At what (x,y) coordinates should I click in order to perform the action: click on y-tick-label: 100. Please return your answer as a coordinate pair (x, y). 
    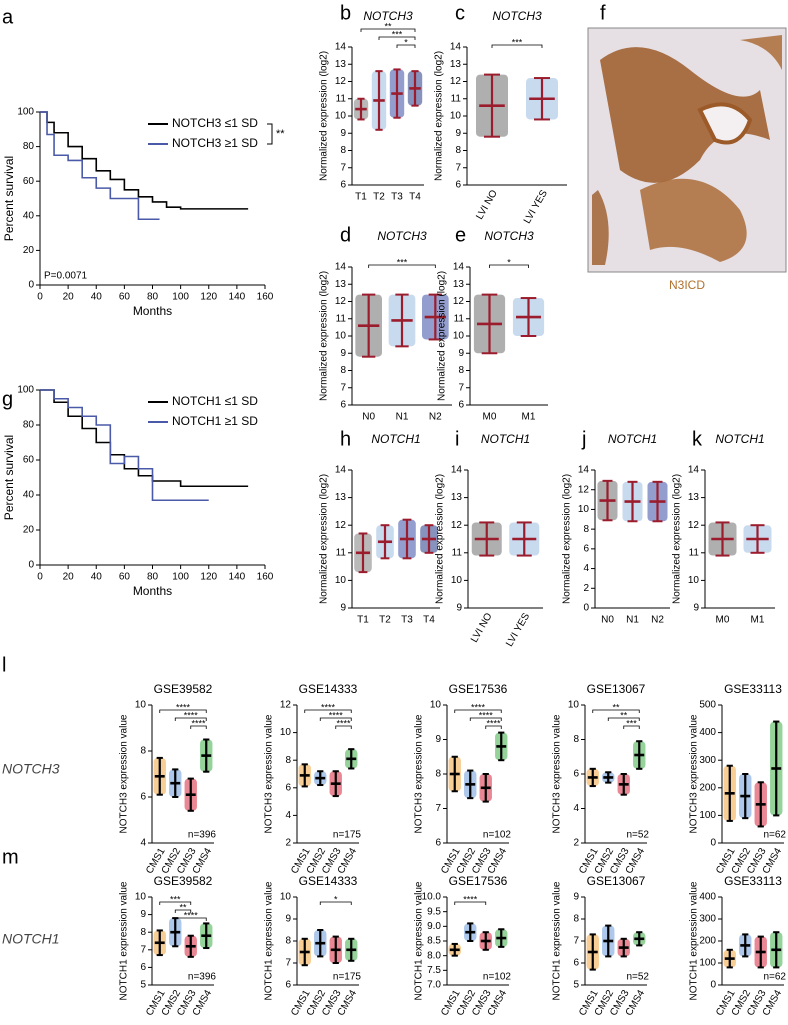
    Looking at the image, I should click on (707, 963).